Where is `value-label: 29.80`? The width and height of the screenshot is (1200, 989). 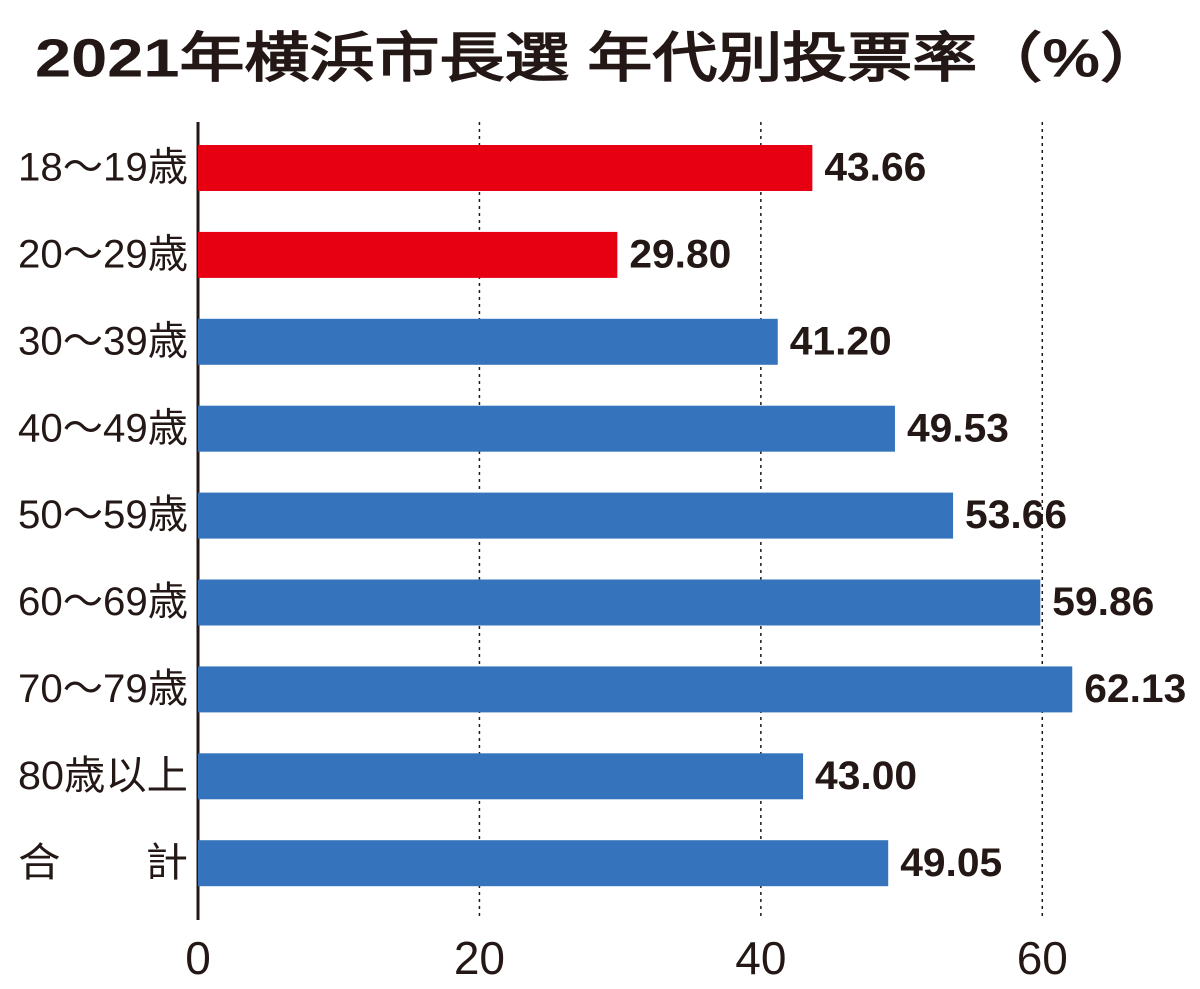
value-label: 29.80 is located at coordinates (680, 254).